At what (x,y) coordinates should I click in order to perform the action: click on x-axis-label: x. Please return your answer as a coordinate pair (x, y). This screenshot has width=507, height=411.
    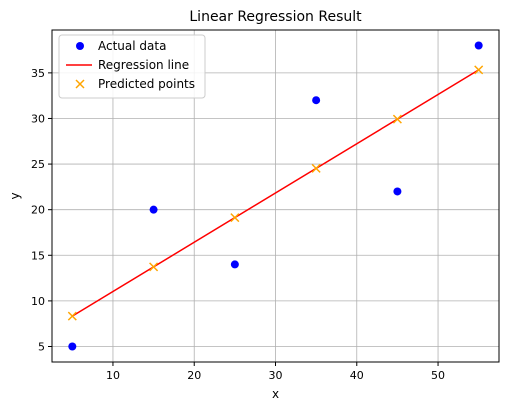
    Looking at the image, I should click on (275, 394).